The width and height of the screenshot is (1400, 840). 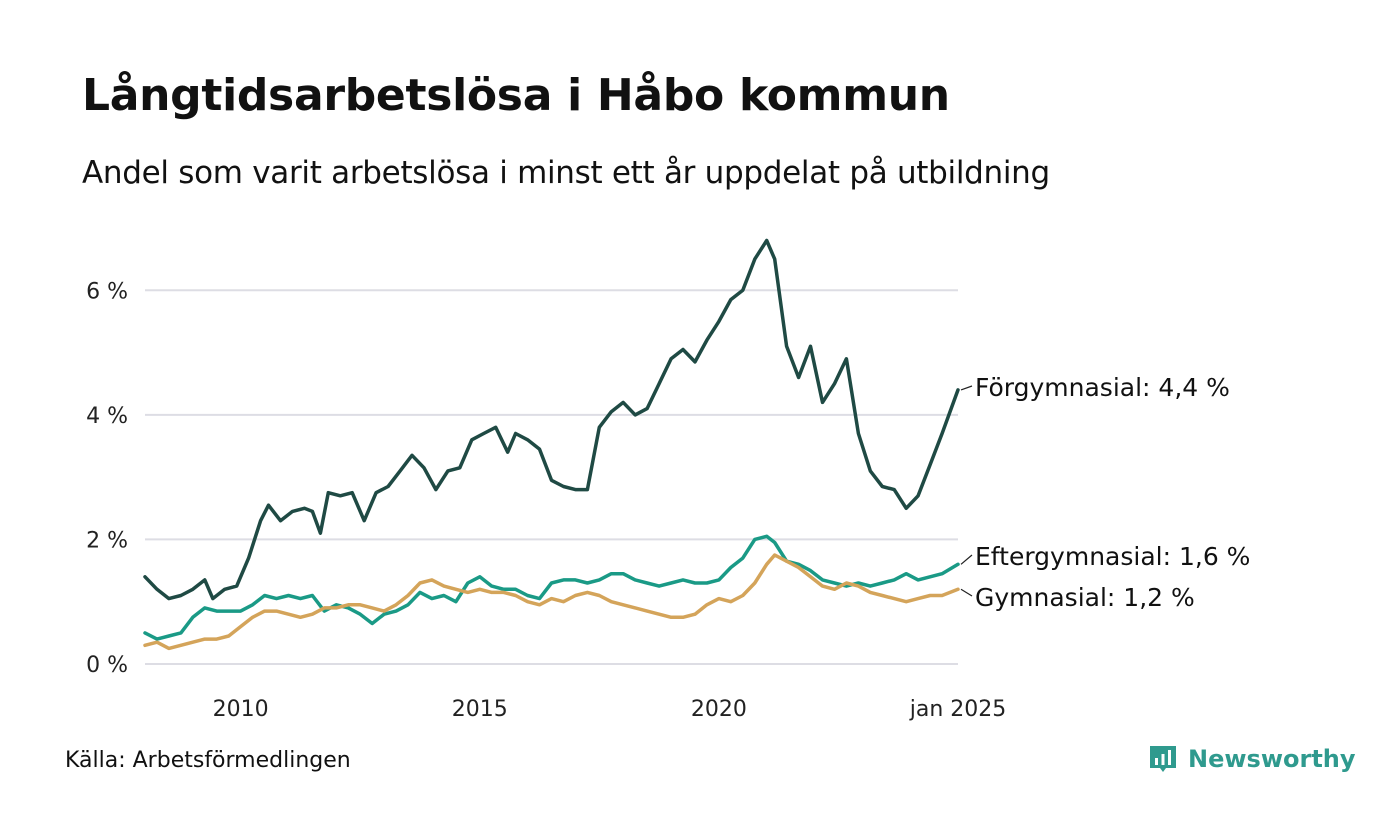 What do you see at coordinates (1112, 556) in the screenshot?
I see `series-end-label: Eftergymnasial: 1,6 %` at bounding box center [1112, 556].